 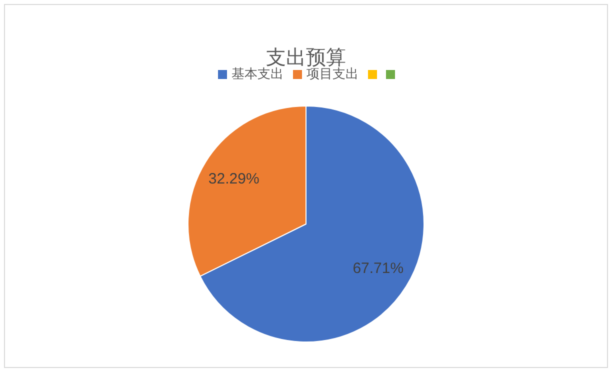 I want to click on data-label: 32.29%, so click(x=234, y=179).